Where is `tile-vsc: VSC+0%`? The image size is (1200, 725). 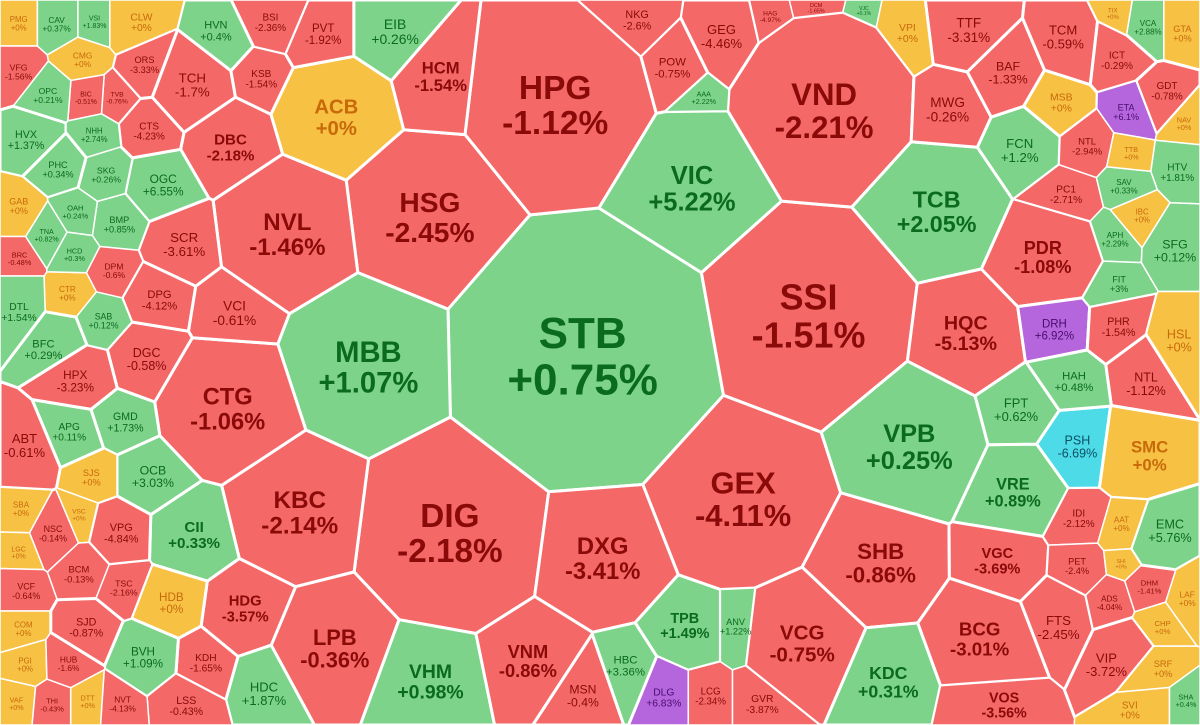 tile-vsc: VSC+0% is located at coordinates (76, 515).